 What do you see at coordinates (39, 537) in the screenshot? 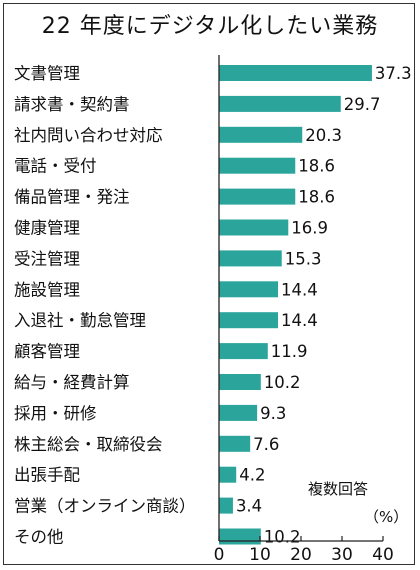
I see `category-label: その他` at bounding box center [39, 537].